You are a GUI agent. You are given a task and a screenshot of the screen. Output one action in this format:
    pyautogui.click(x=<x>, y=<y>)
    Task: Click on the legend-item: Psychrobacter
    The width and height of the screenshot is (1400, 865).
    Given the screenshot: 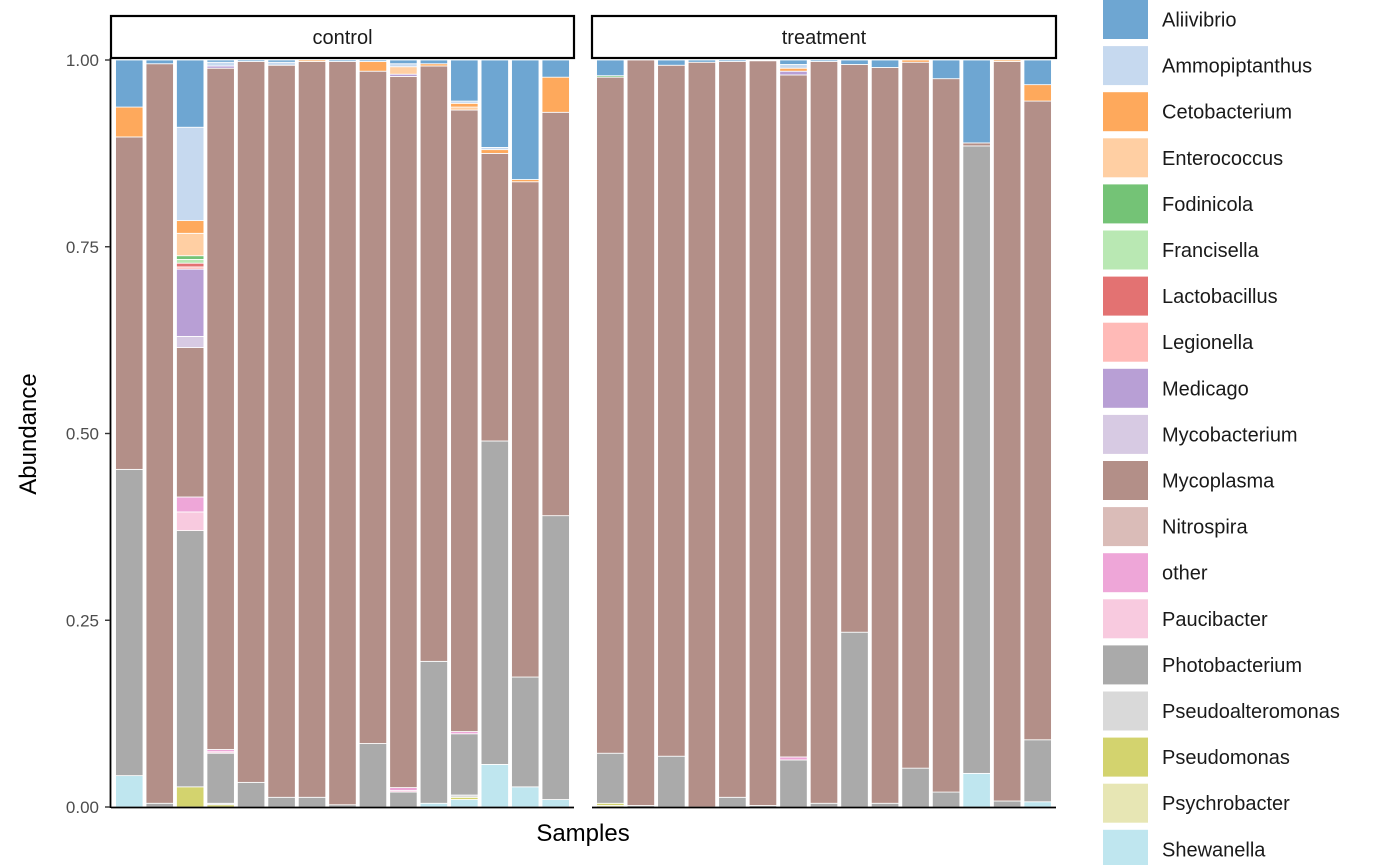 What is the action you would take?
    pyautogui.click(x=1196, y=803)
    